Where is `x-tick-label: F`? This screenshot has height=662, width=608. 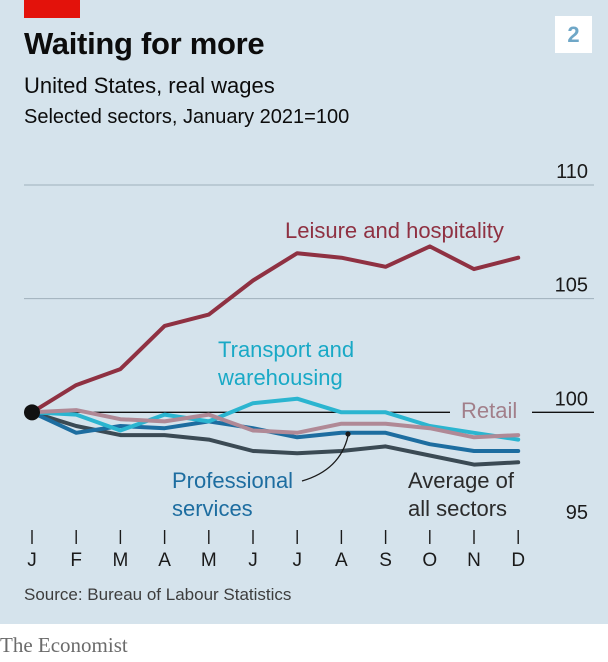 x-tick-label: F is located at coordinates (76, 560).